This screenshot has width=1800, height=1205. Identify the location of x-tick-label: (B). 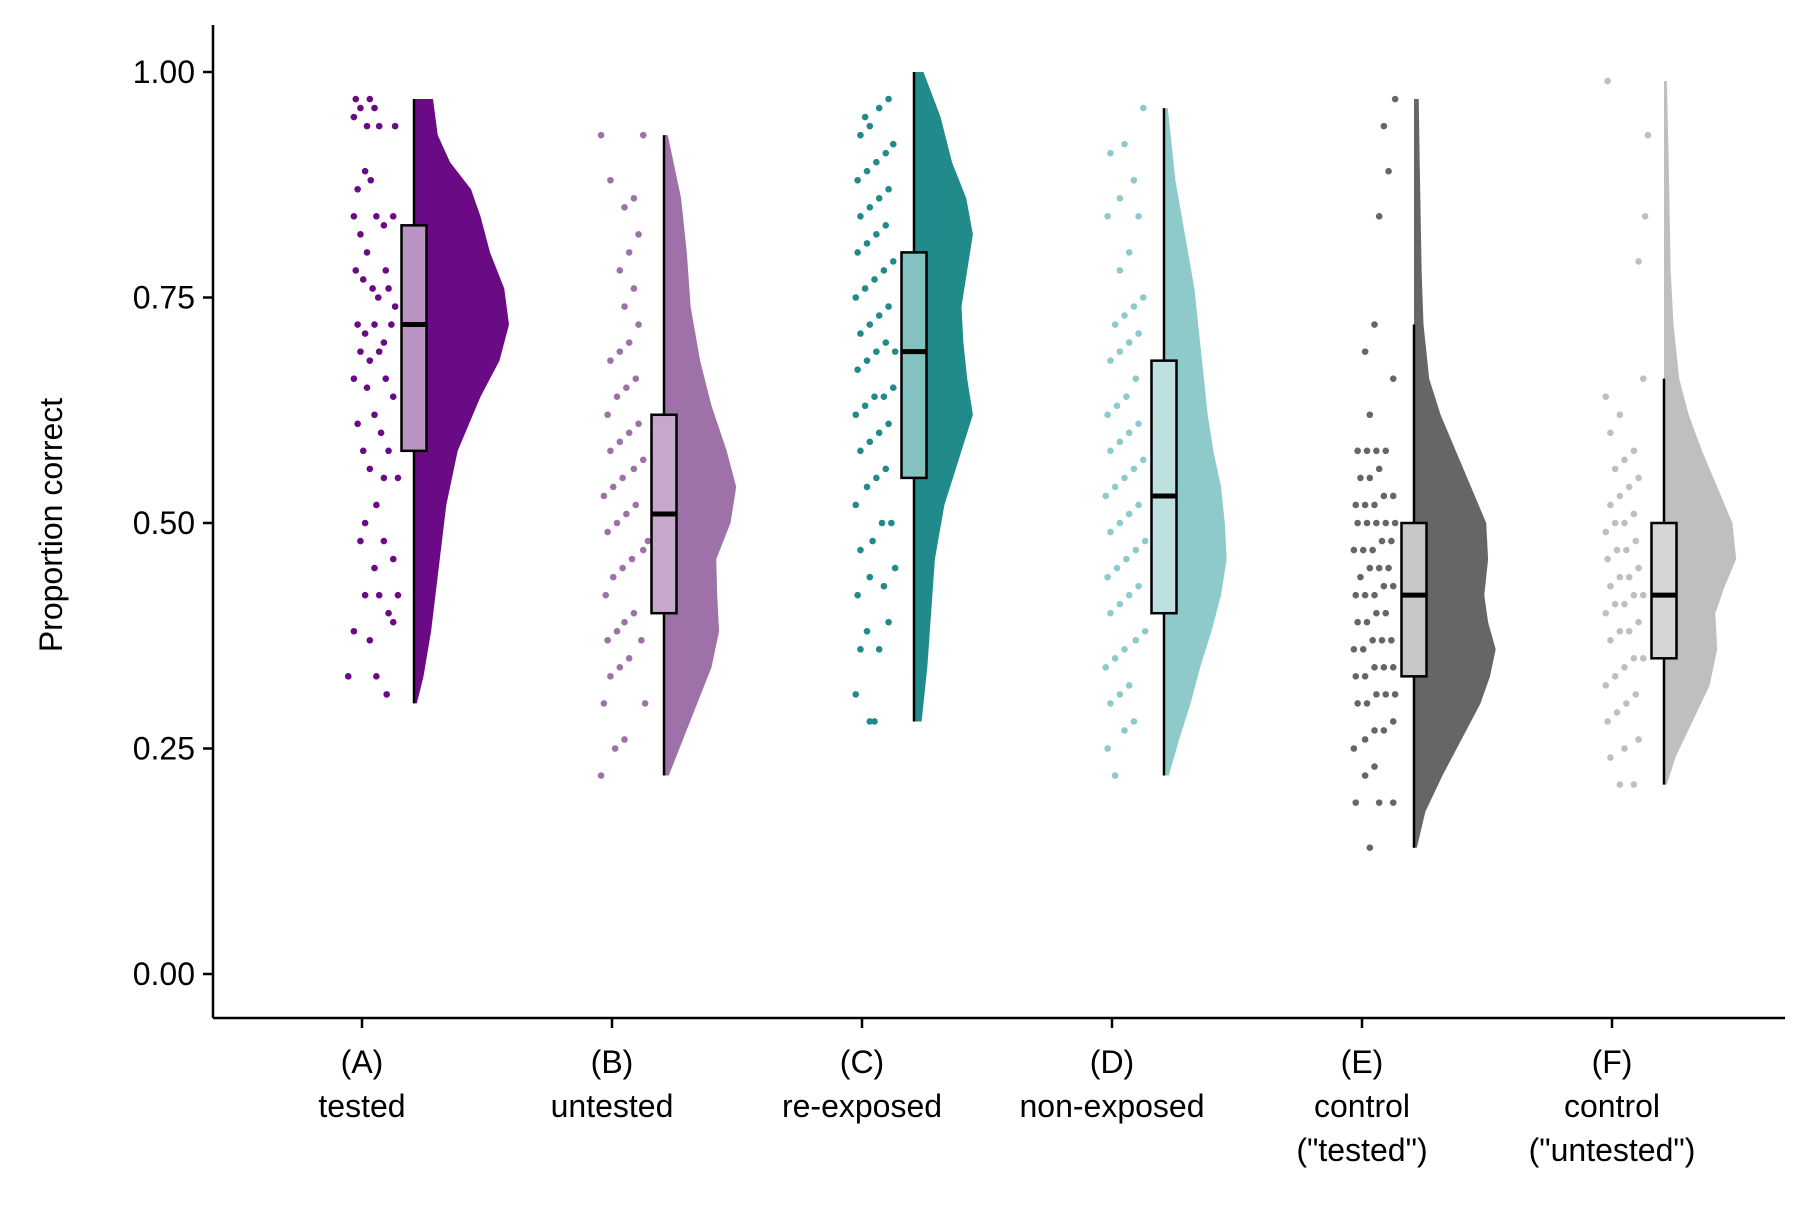
(612, 1062).